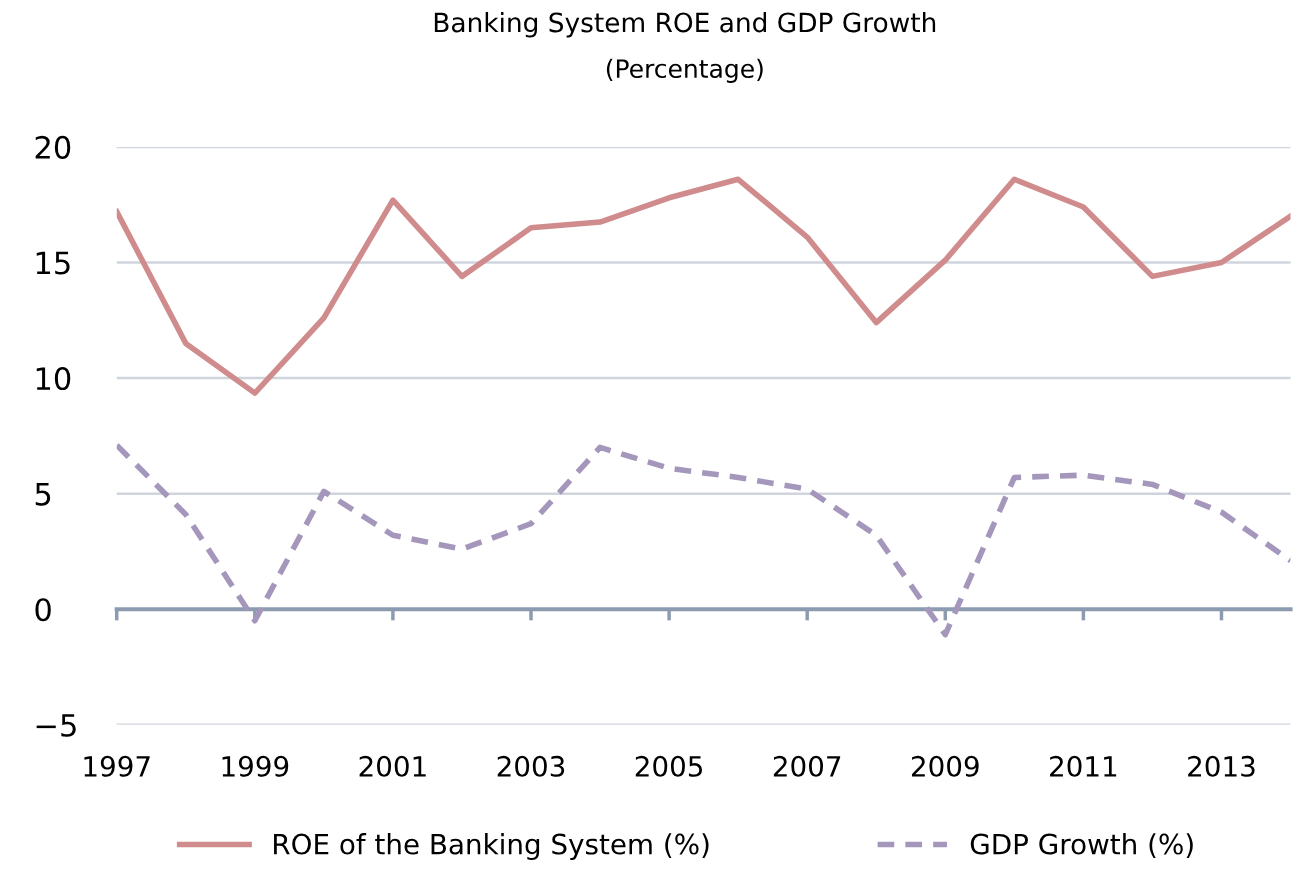 This screenshot has width=1297, height=885. What do you see at coordinates (43, 494) in the screenshot?
I see `y-tick-label: 5` at bounding box center [43, 494].